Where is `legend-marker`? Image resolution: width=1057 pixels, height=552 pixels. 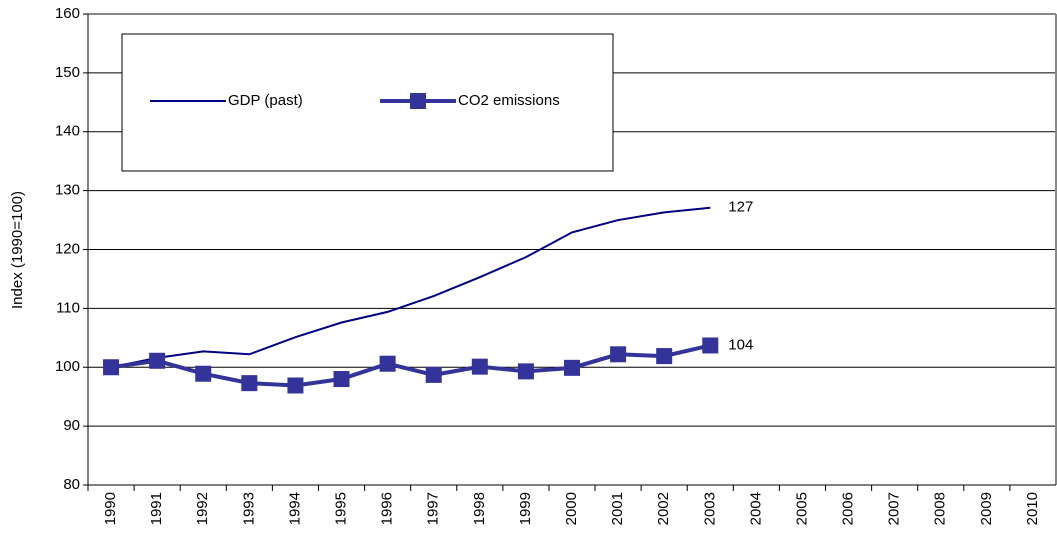 legend-marker is located at coordinates (418, 101).